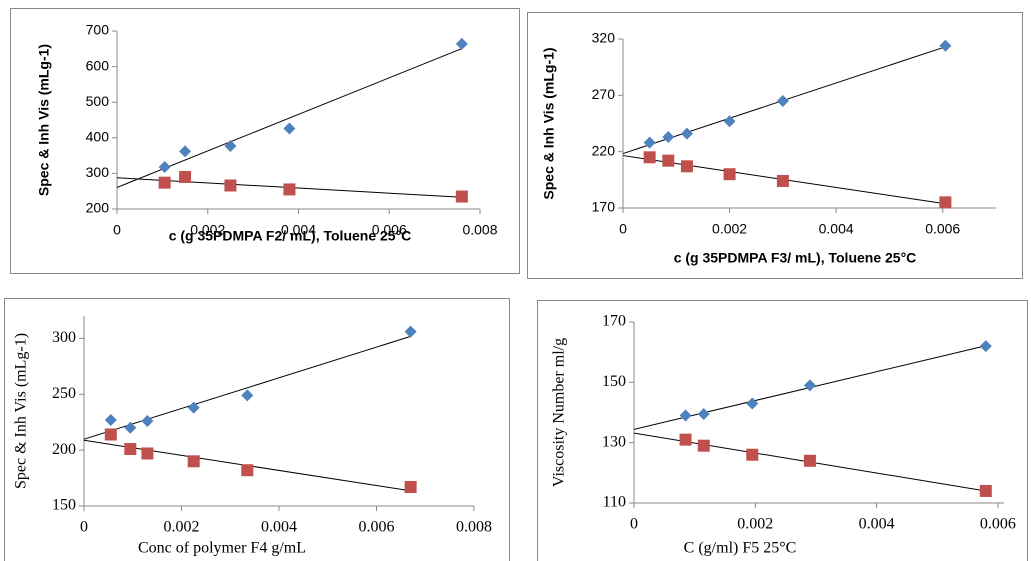  Describe the element at coordinates (222, 548) in the screenshot. I see `x-axis-title: Conc of polymer F4 g/mL` at that location.